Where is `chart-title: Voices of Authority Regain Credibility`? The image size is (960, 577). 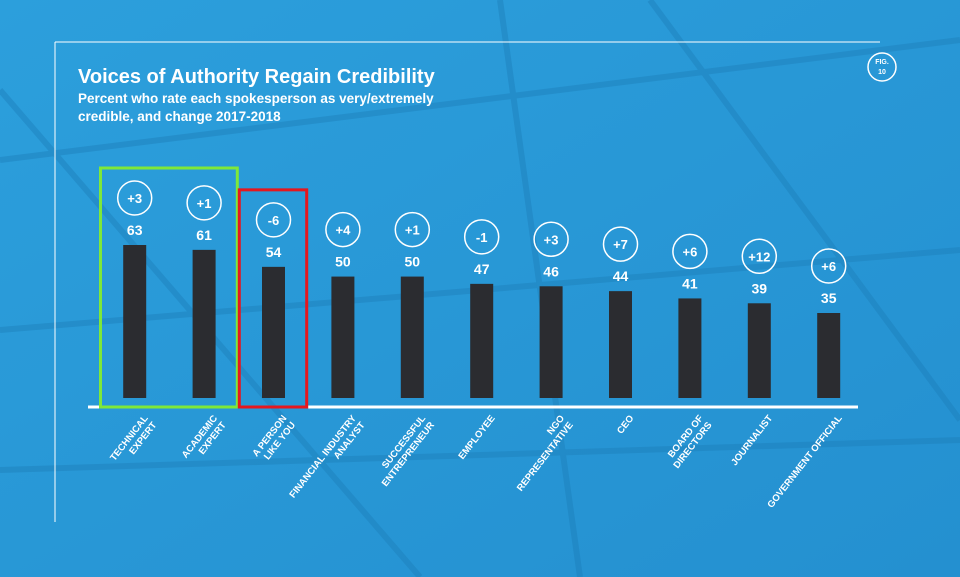
chart-title: Voices of Authority Regain Credibility is located at coordinates (257, 77).